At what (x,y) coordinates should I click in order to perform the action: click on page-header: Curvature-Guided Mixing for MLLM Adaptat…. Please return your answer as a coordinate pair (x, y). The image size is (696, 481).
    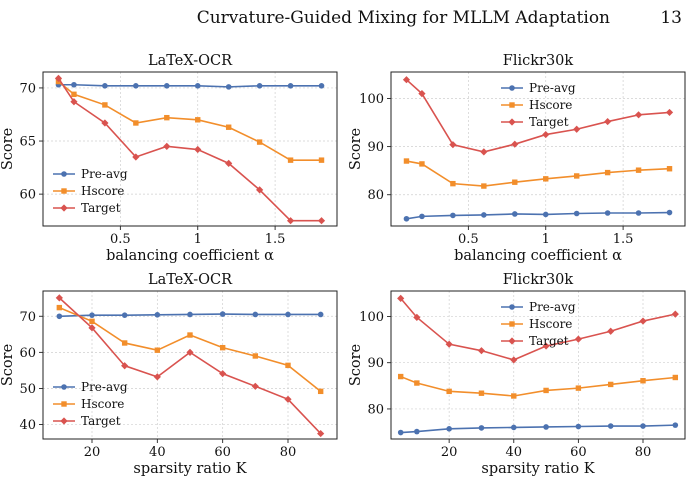
    Looking at the image, I should click on (348, 20).